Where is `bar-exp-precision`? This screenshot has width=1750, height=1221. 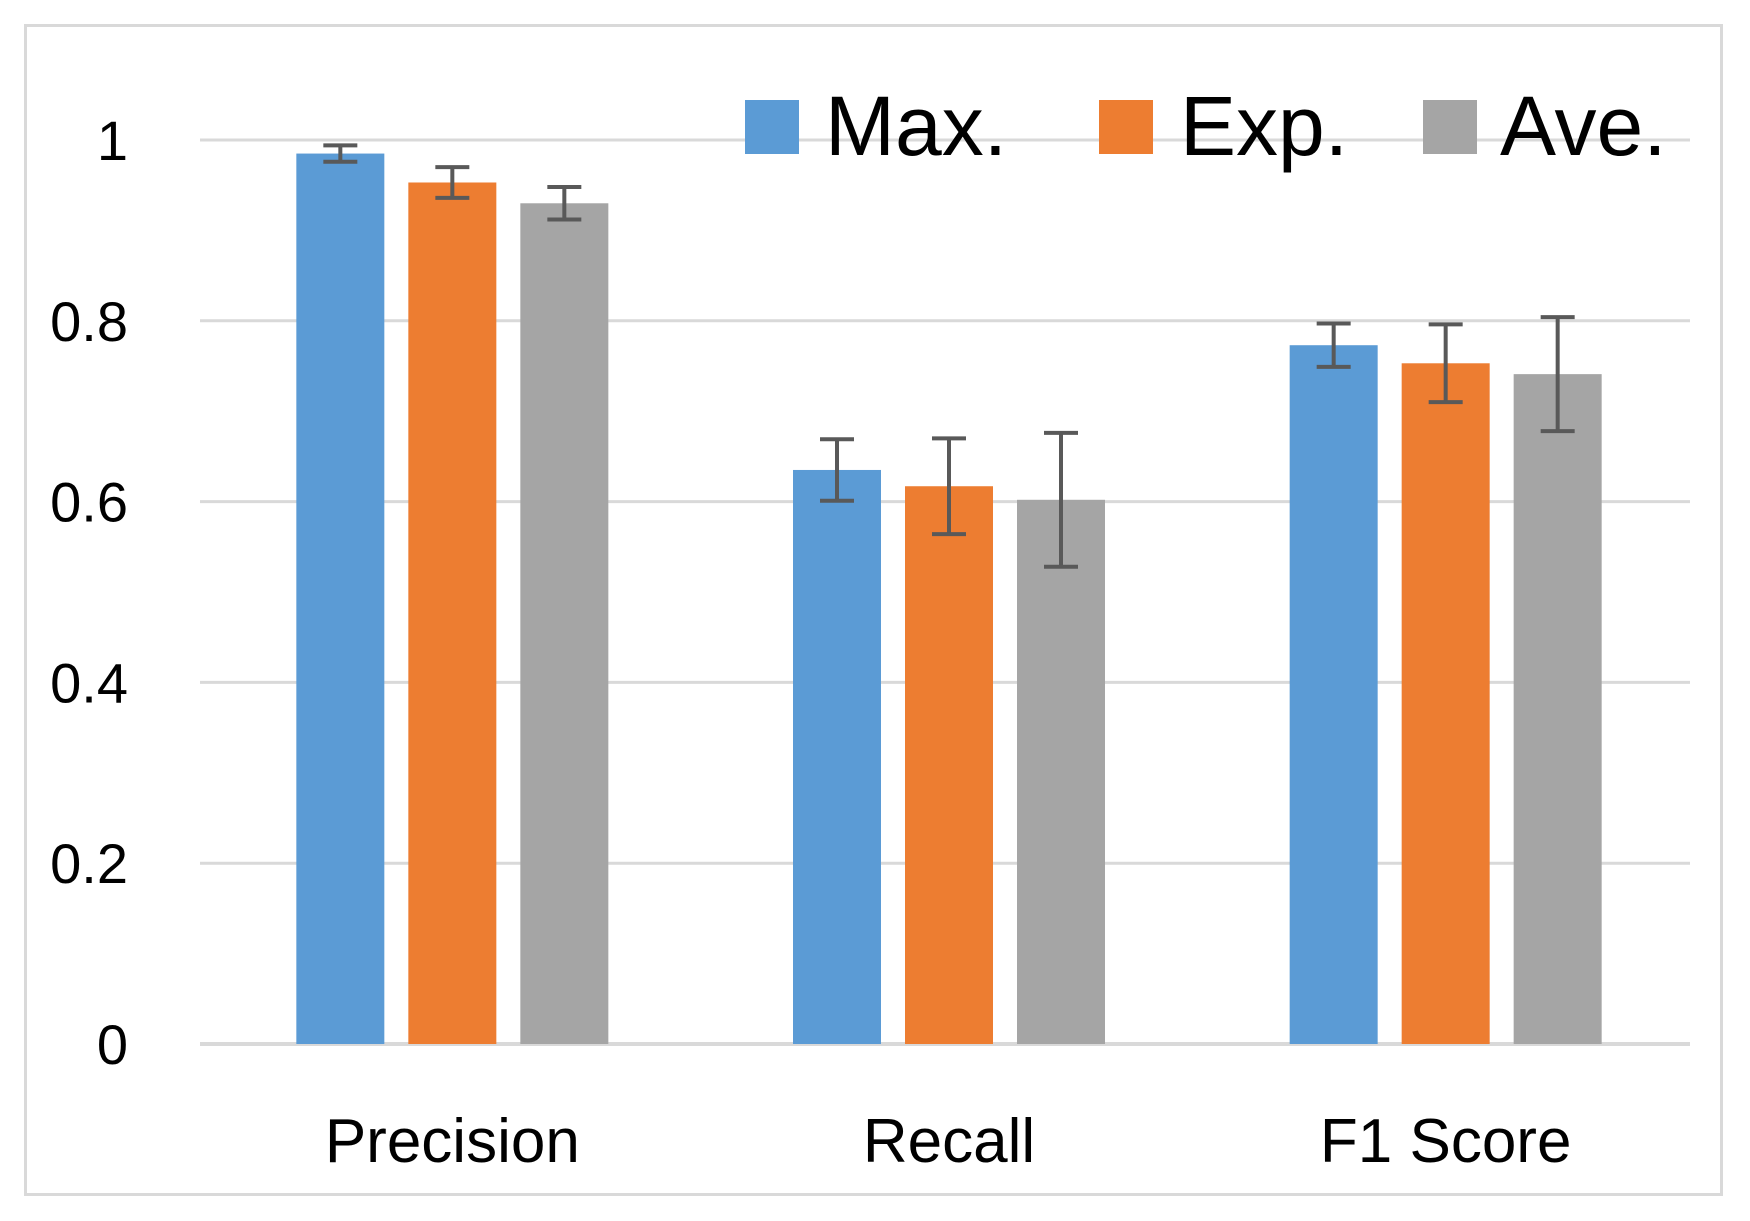 bar-exp-precision is located at coordinates (452, 613).